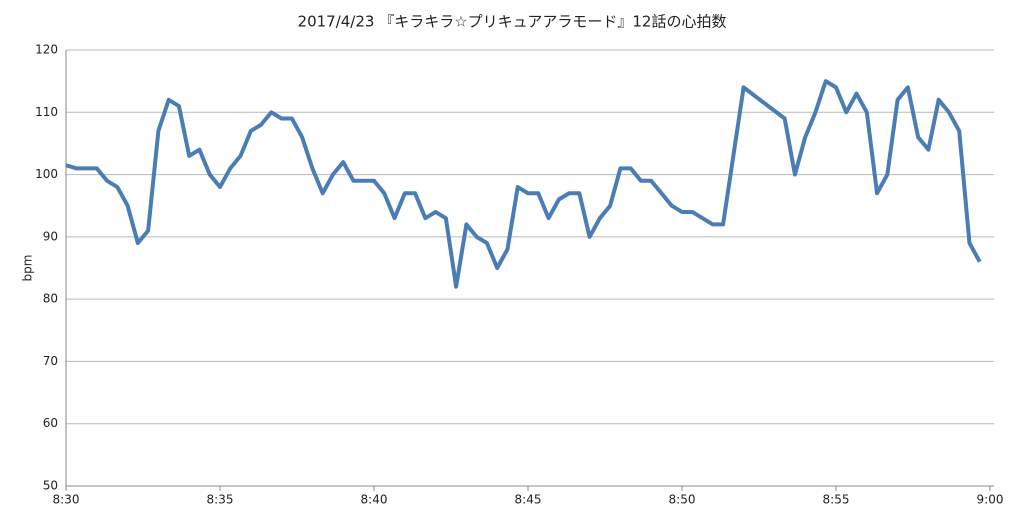 The image size is (1024, 517). Describe the element at coordinates (50, 299) in the screenshot. I see `y-tick-label: 80` at that location.